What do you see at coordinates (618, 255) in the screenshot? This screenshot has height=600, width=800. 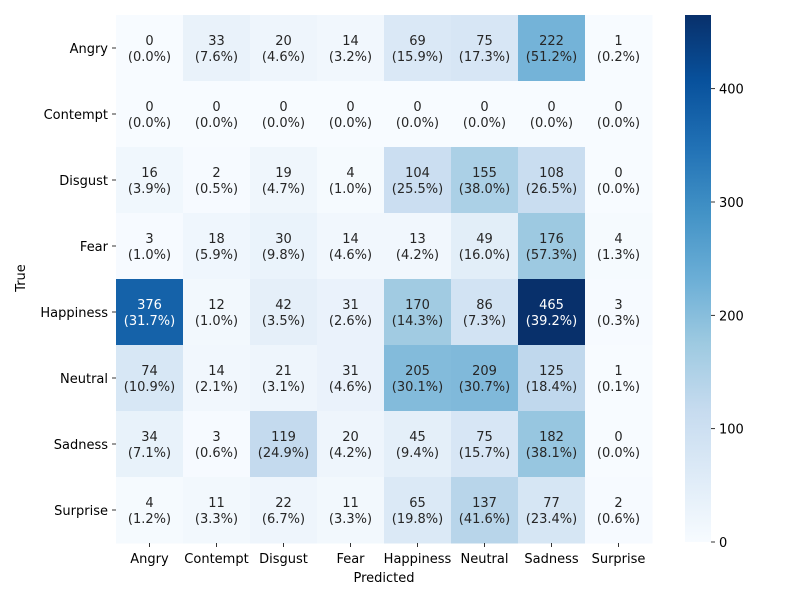 I see `cell-percent-label: (1.3%)` at bounding box center [618, 255].